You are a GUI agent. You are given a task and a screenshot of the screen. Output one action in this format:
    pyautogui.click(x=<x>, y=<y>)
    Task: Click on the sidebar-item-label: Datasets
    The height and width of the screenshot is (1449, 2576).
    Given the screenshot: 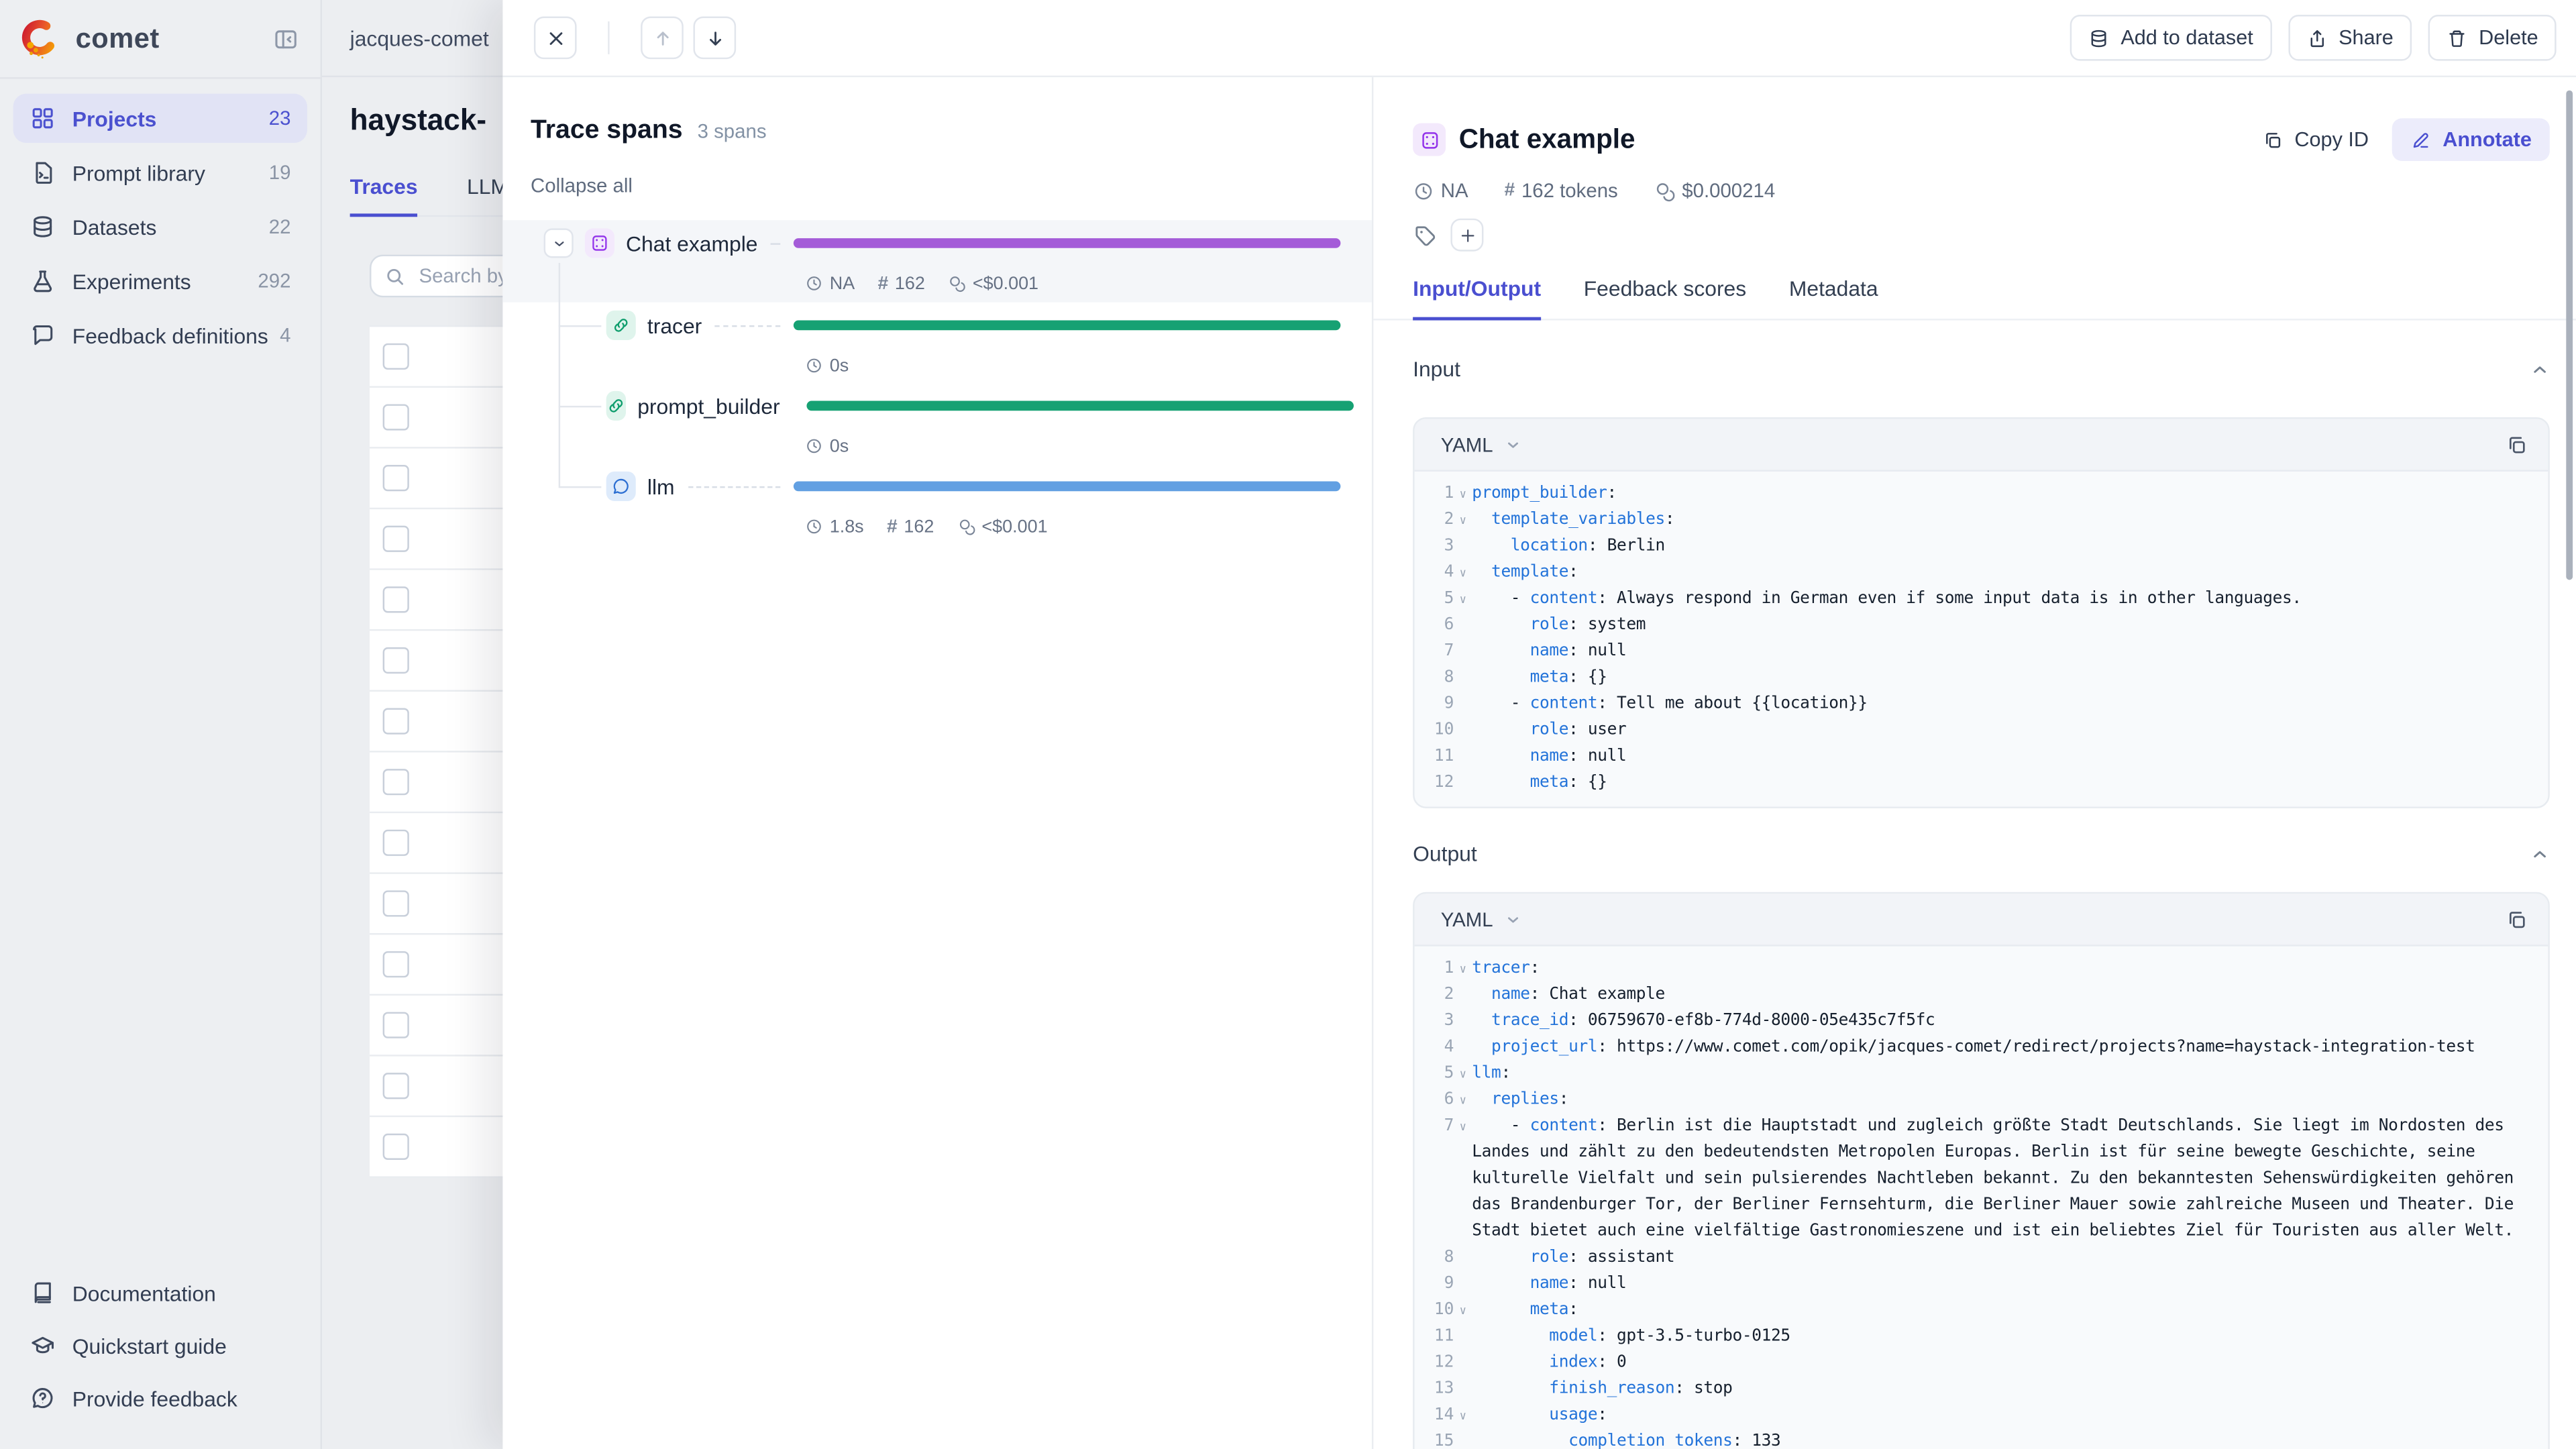 What is the action you would take?
    pyautogui.click(x=114, y=226)
    